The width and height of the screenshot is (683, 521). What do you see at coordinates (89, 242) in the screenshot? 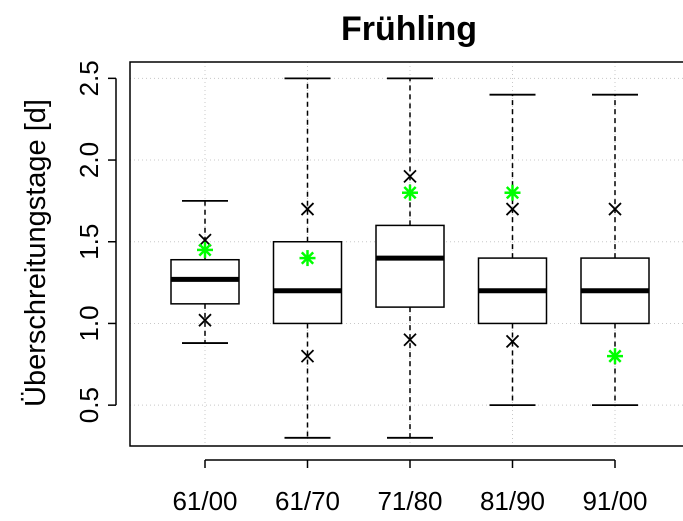
I see `y-tick-label-2: 1.5` at bounding box center [89, 242].